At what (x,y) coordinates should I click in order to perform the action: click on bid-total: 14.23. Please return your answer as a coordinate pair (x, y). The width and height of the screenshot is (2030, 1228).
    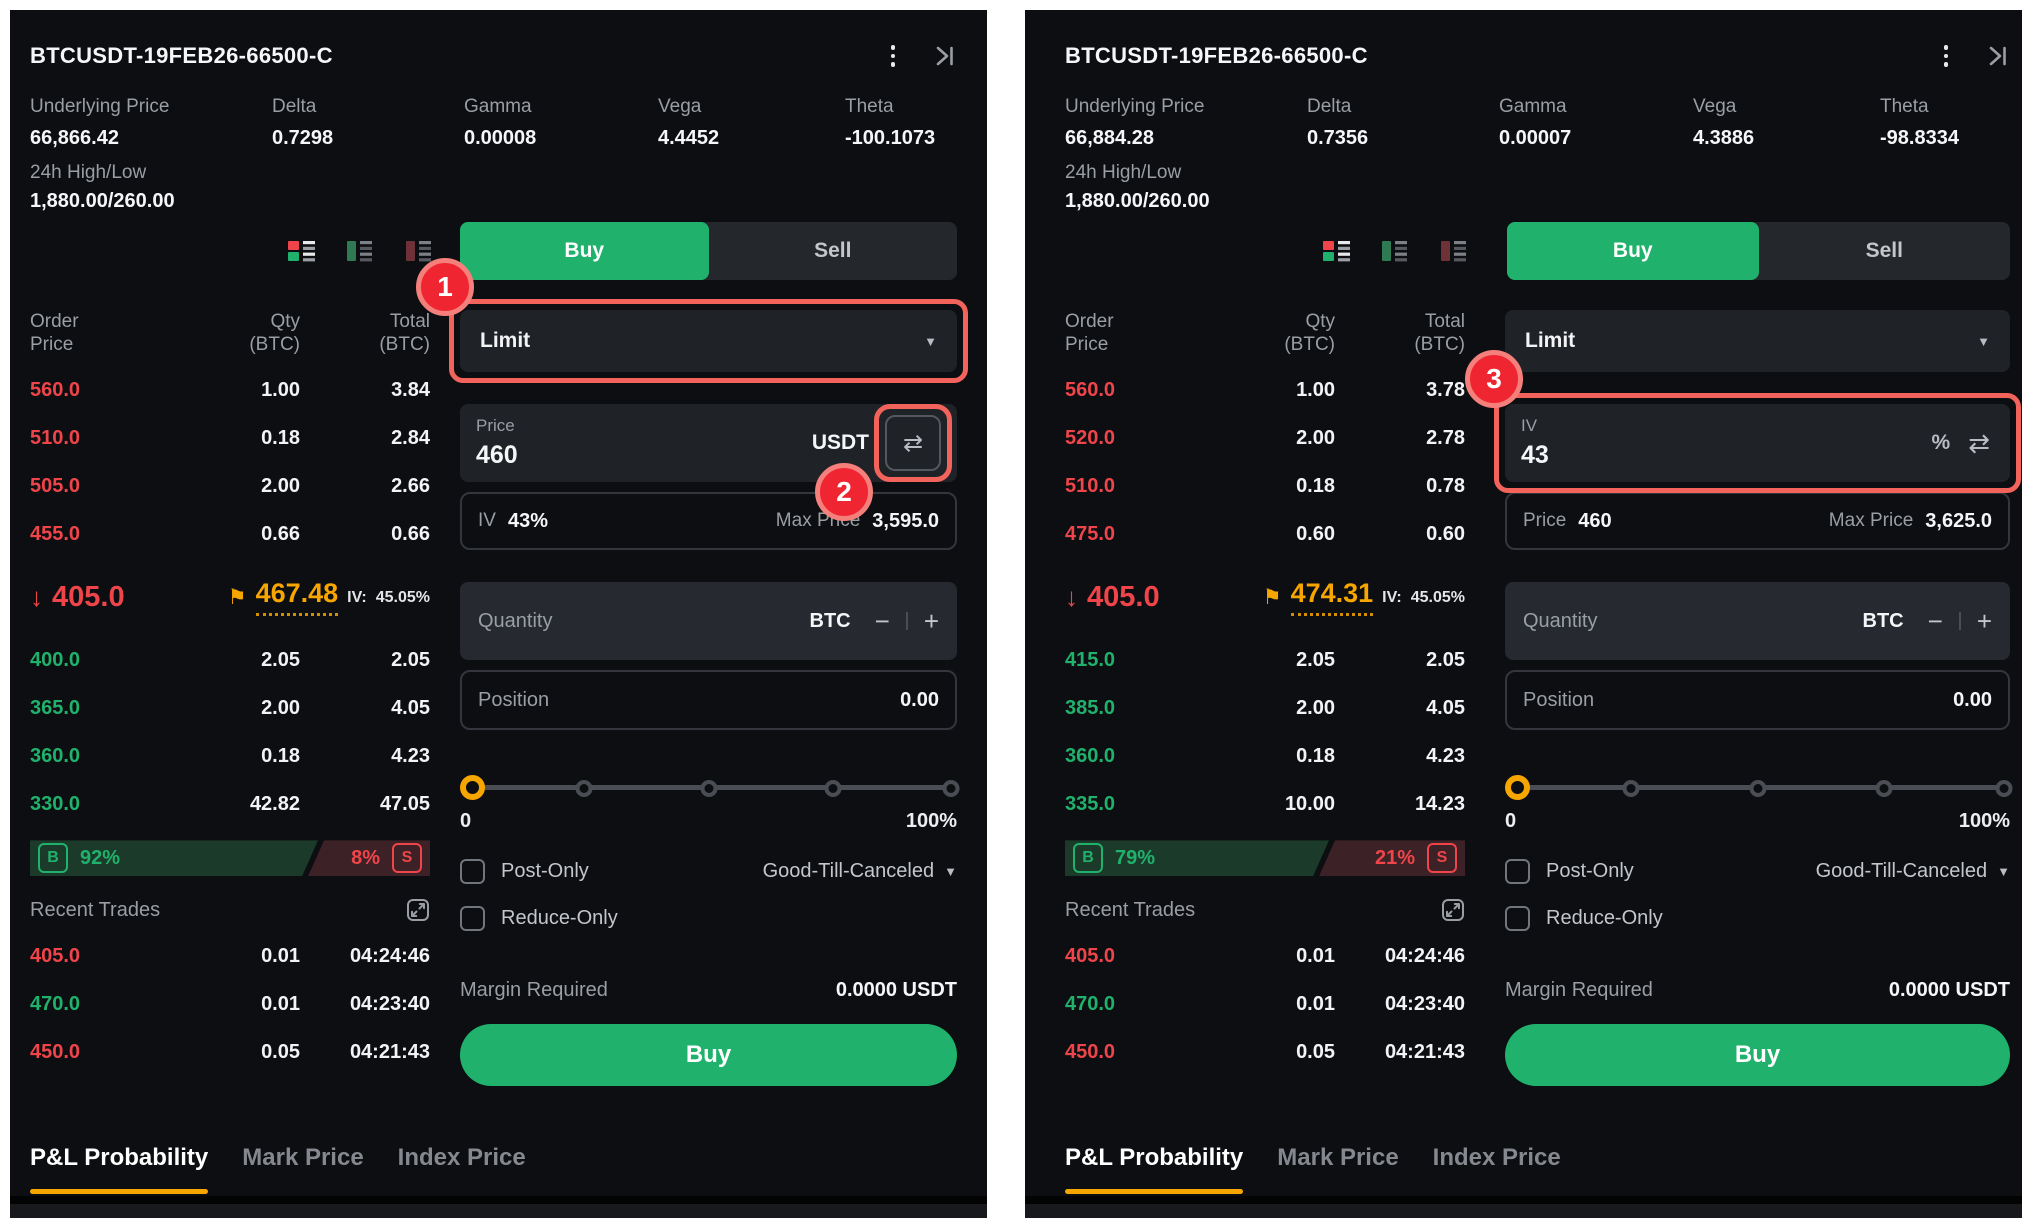
    Looking at the image, I should click on (1439, 803).